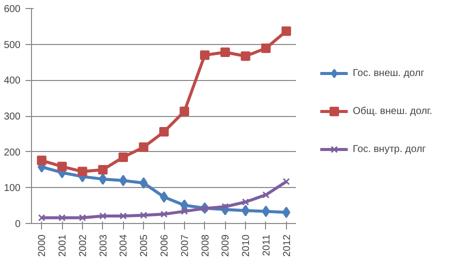  What do you see at coordinates (83, 245) in the screenshot?
I see `x-tick-label: 2002` at bounding box center [83, 245].